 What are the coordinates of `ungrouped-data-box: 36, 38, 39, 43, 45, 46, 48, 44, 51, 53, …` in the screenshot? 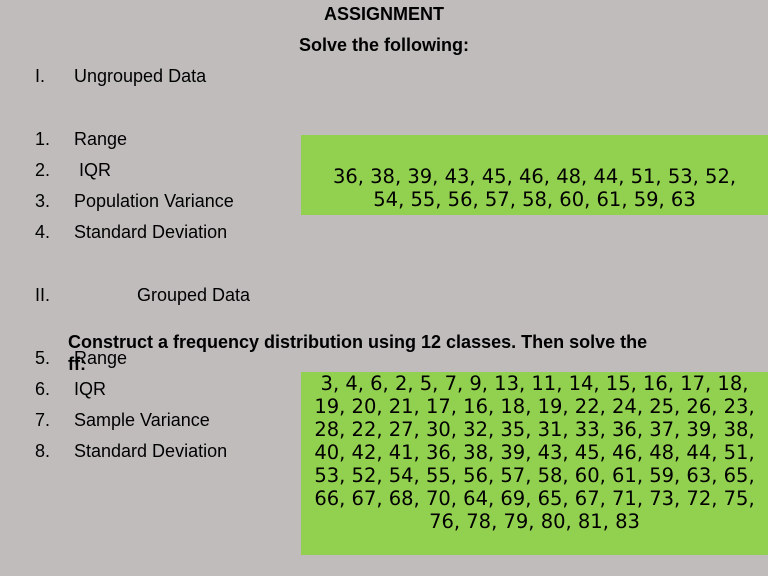 It's located at (534, 175).